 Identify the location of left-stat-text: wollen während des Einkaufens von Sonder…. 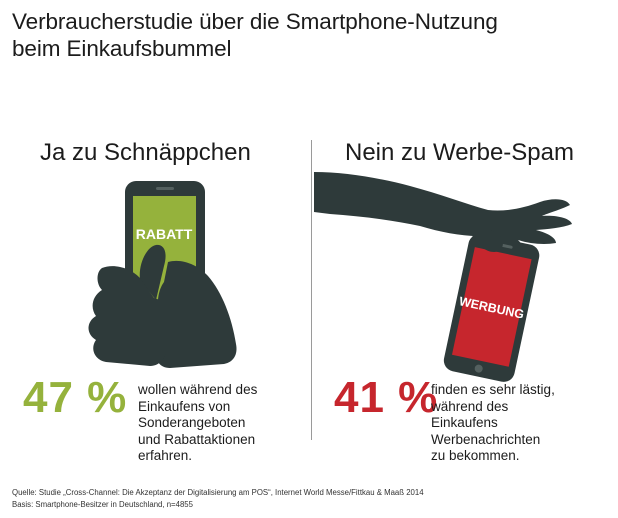
(197, 423).